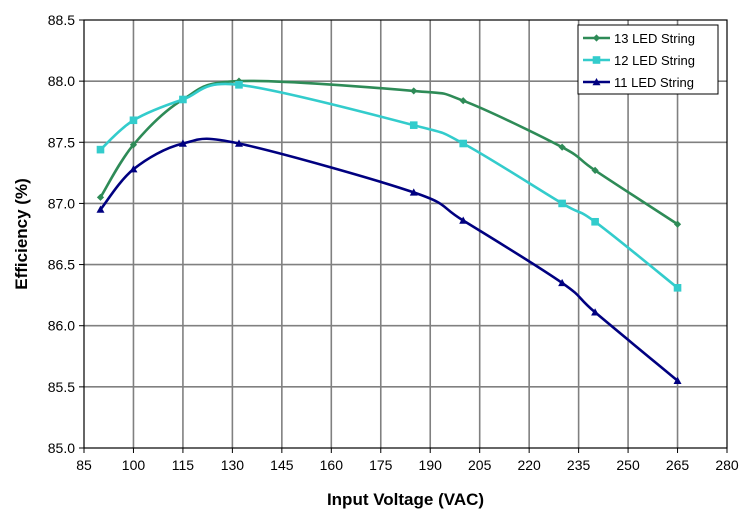 Image resolution: width=752 pixels, height=520 pixels. Describe the element at coordinates (579, 465) in the screenshot. I see `x-tick-label: 235` at that location.